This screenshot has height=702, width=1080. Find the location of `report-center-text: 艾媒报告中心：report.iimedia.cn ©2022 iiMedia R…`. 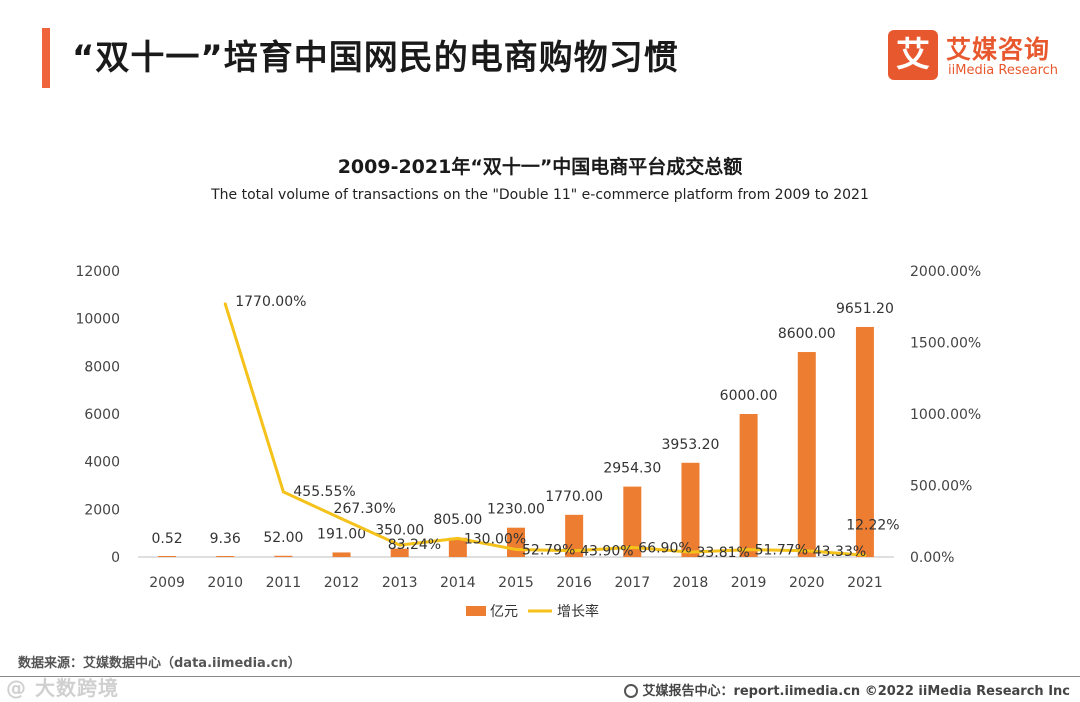

report-center-text: 艾媒报告中心：report.iimedia.cn ©2022 iiMedia R… is located at coordinates (856, 691).